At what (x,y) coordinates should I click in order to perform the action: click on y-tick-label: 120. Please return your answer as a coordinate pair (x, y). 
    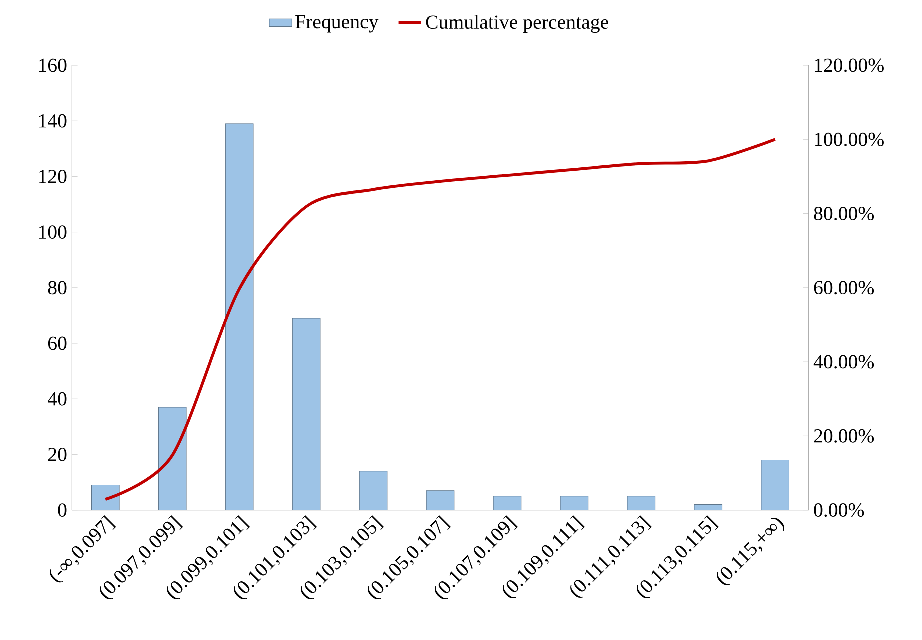
    Looking at the image, I should click on (53, 177).